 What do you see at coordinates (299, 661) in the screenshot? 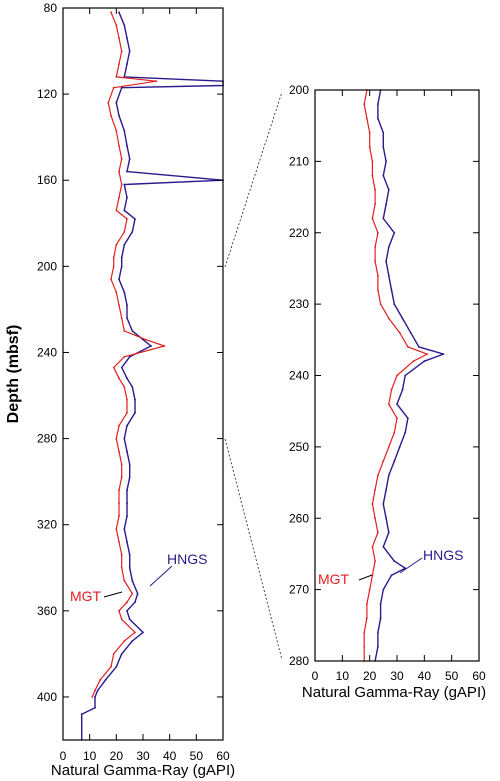
I see `right-y-tick-label: 280` at bounding box center [299, 661].